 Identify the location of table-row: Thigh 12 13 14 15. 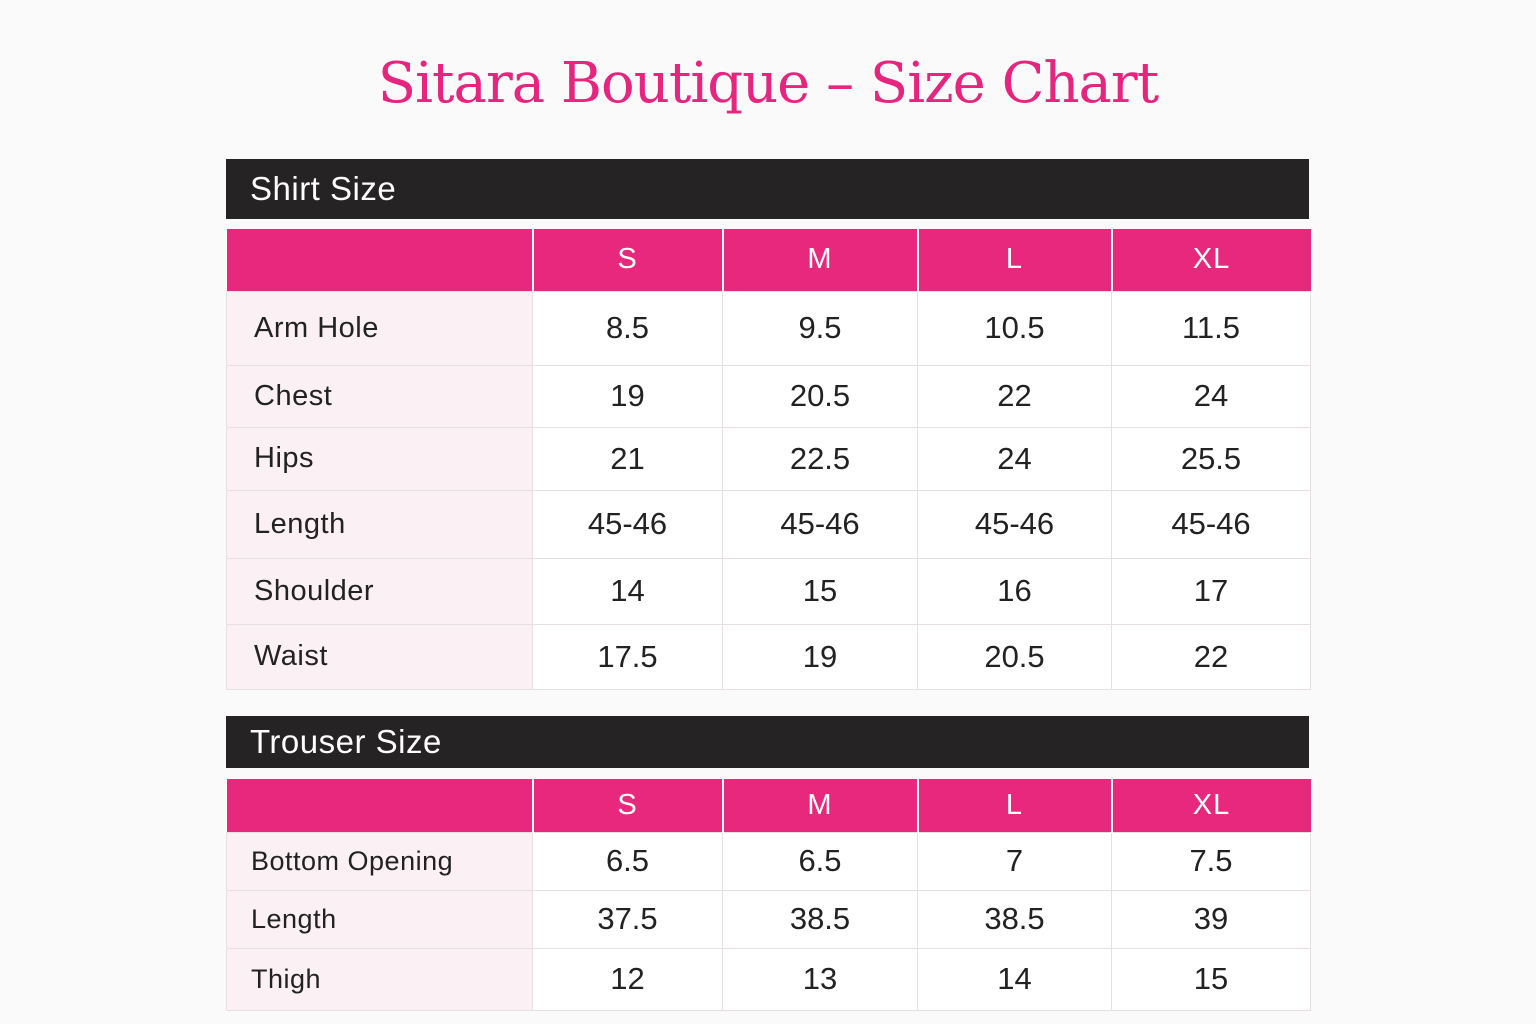
(768, 979).